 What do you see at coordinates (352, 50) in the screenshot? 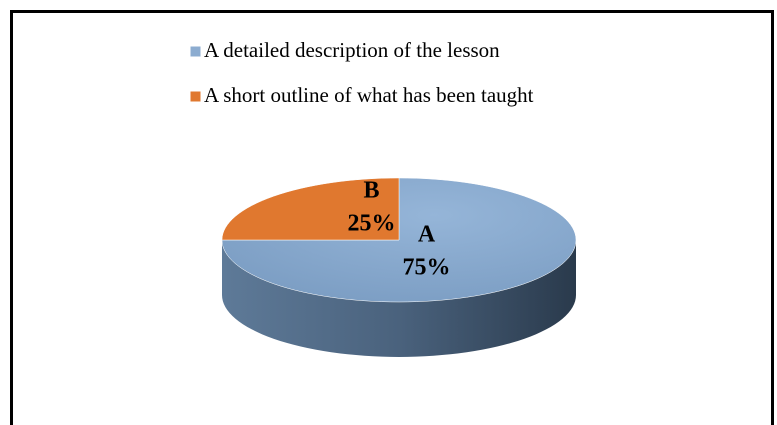
I see `legend-label: A detailed description of the lesson` at bounding box center [352, 50].